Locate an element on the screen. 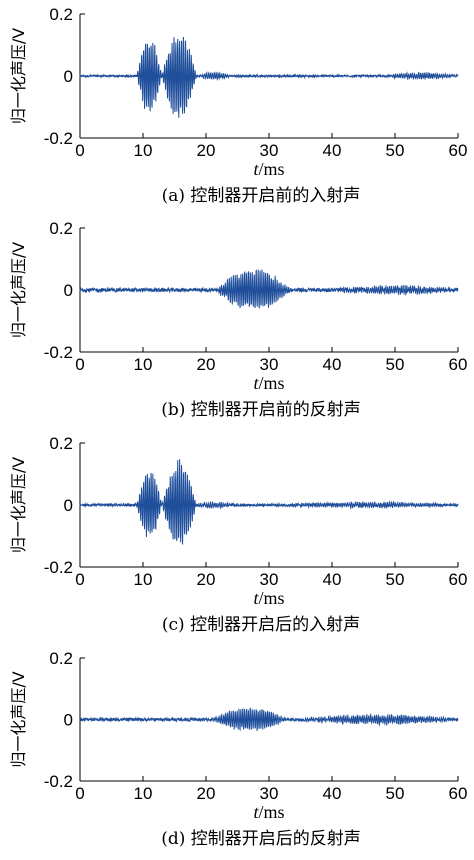 The height and width of the screenshot is (860, 474). panel-caption: (d) 控制器开启后的反射声 is located at coordinates (261, 839).